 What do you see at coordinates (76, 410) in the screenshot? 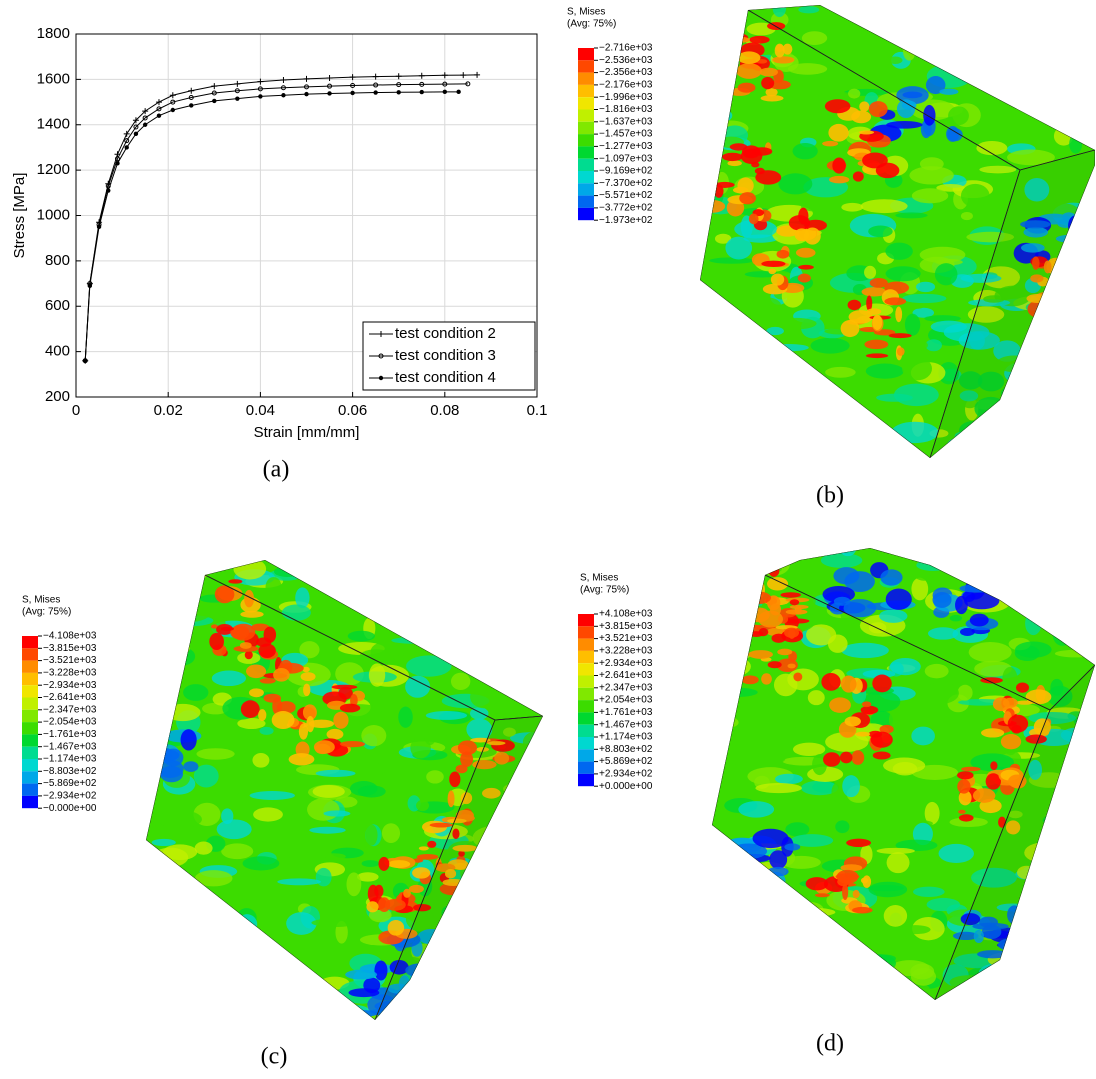
I see `x-tick-label: 0` at bounding box center [76, 410].